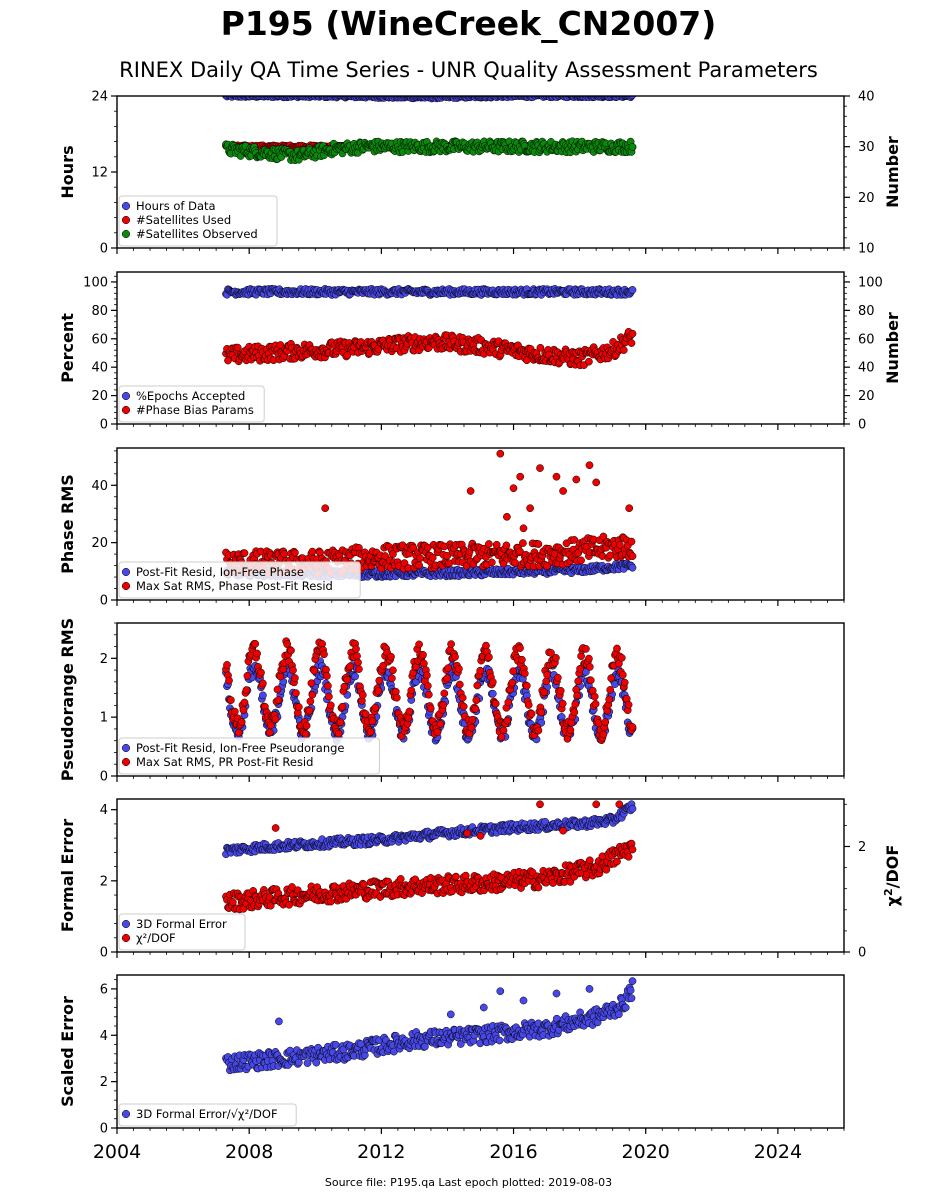 This screenshot has width=937, height=1200. What do you see at coordinates (99, 311) in the screenshot?
I see `y-tick-label: 80` at bounding box center [99, 311].